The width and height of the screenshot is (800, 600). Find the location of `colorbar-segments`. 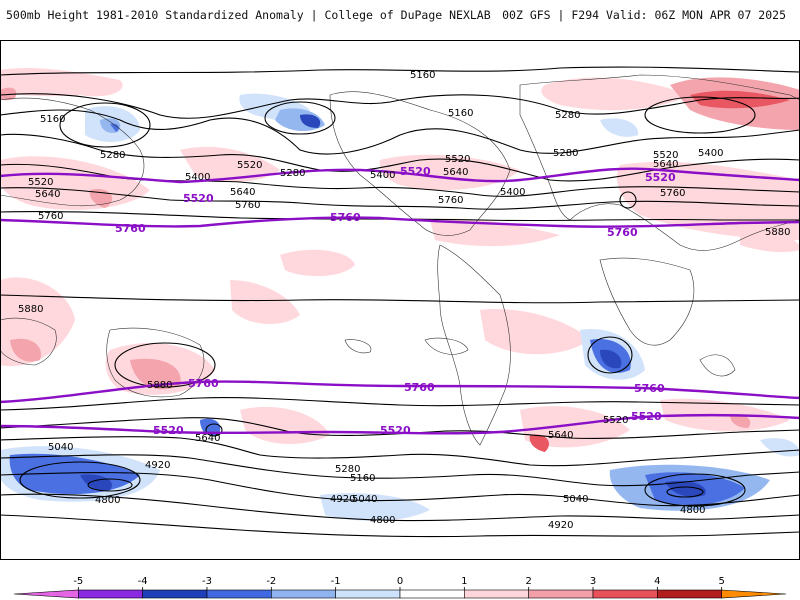

colorbar-segments is located at coordinates (400, 594).